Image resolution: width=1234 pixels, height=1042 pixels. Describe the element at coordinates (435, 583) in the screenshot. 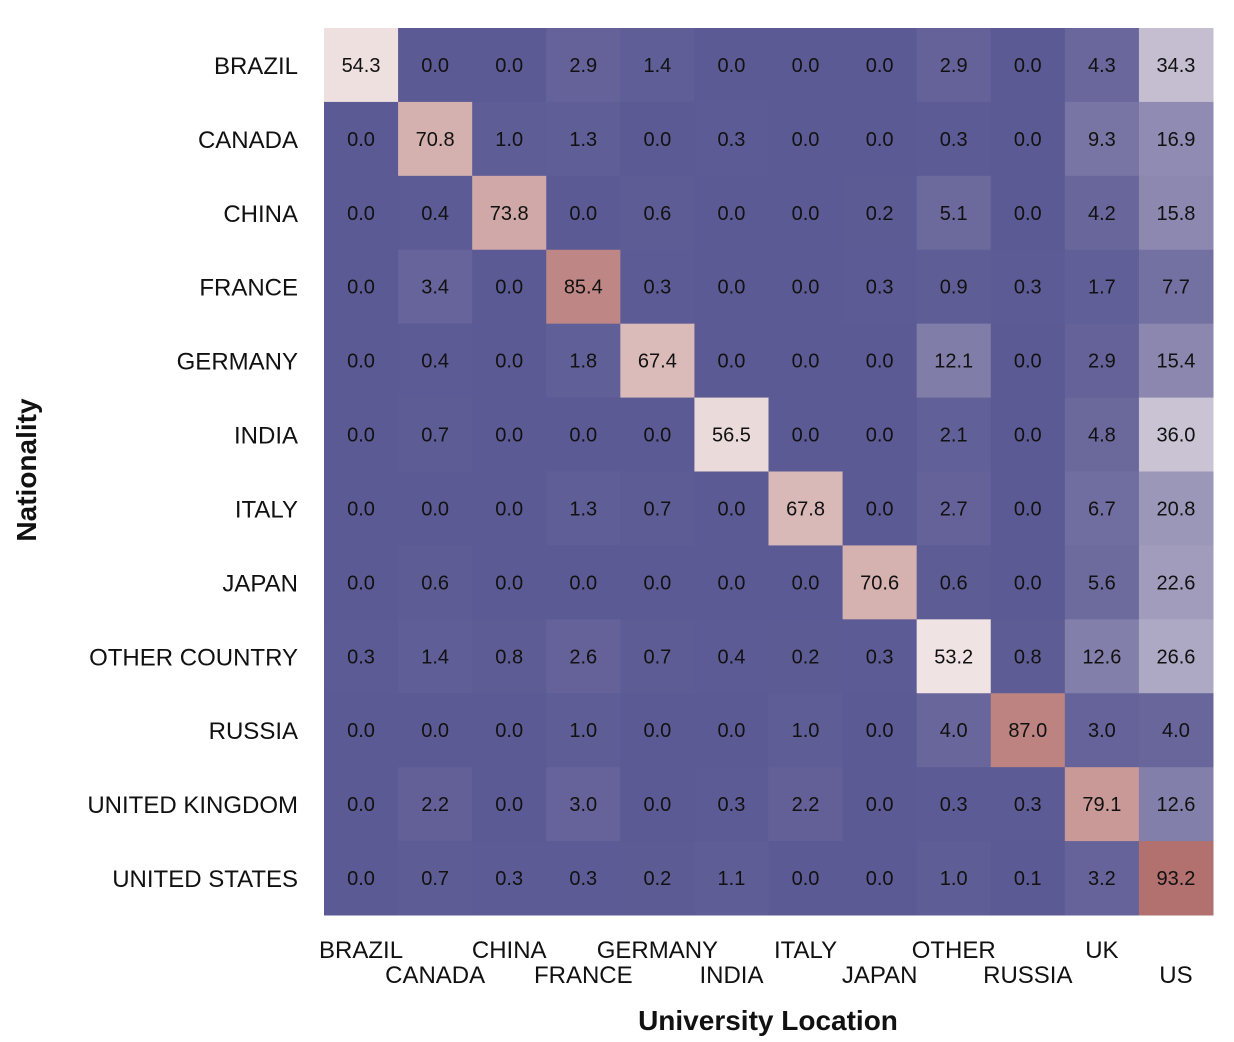

I see `cell-value-label: 0.6` at that location.